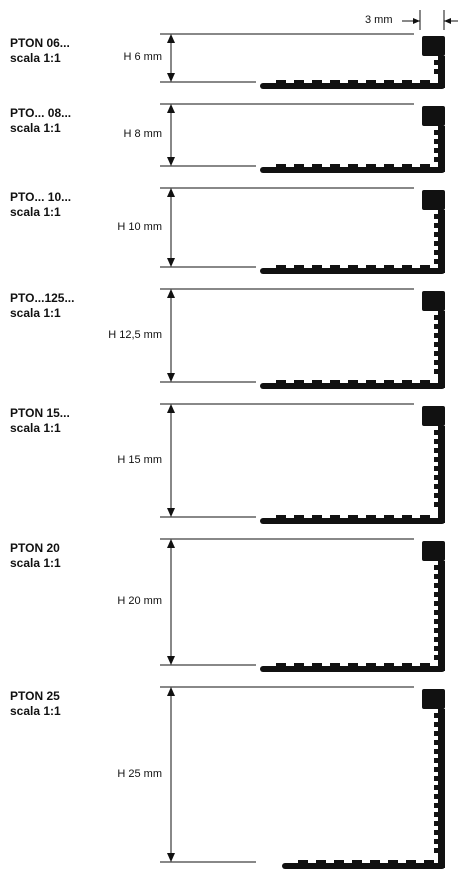  Describe the element at coordinates (416, 21) in the screenshot. I see `arrow-right-head` at that location.